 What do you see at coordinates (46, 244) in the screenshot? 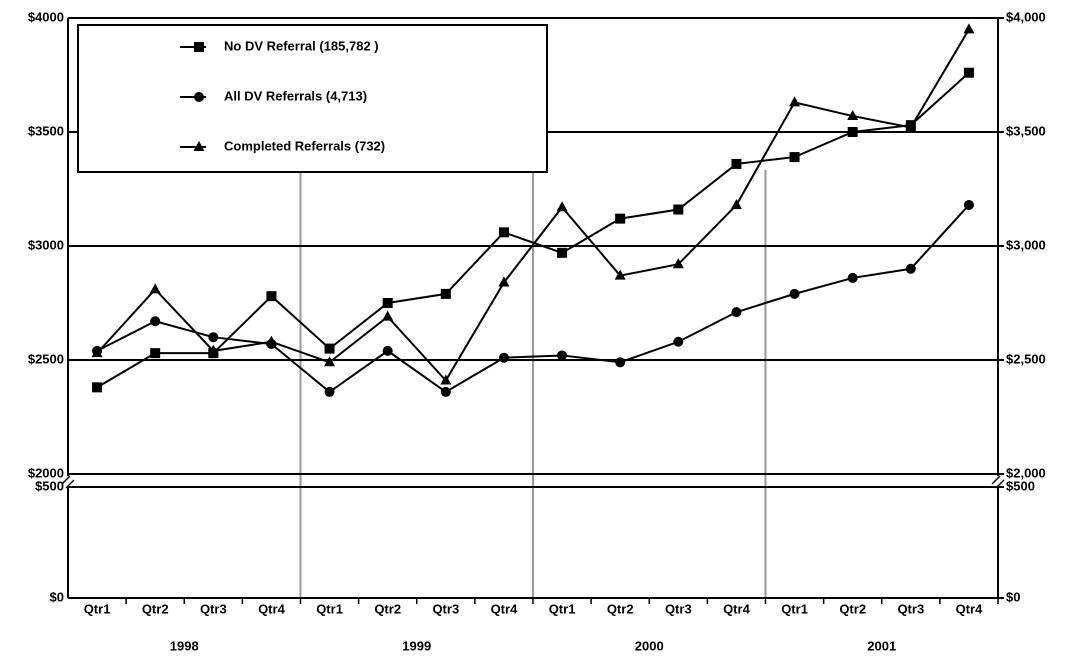
I see `y-tick-label: $3000` at bounding box center [46, 244].